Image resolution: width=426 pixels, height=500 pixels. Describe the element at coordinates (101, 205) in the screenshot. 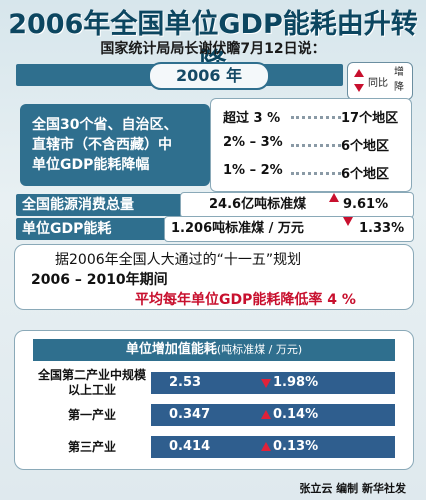

I see `energy-label: 全国能源消费总量` at that location.